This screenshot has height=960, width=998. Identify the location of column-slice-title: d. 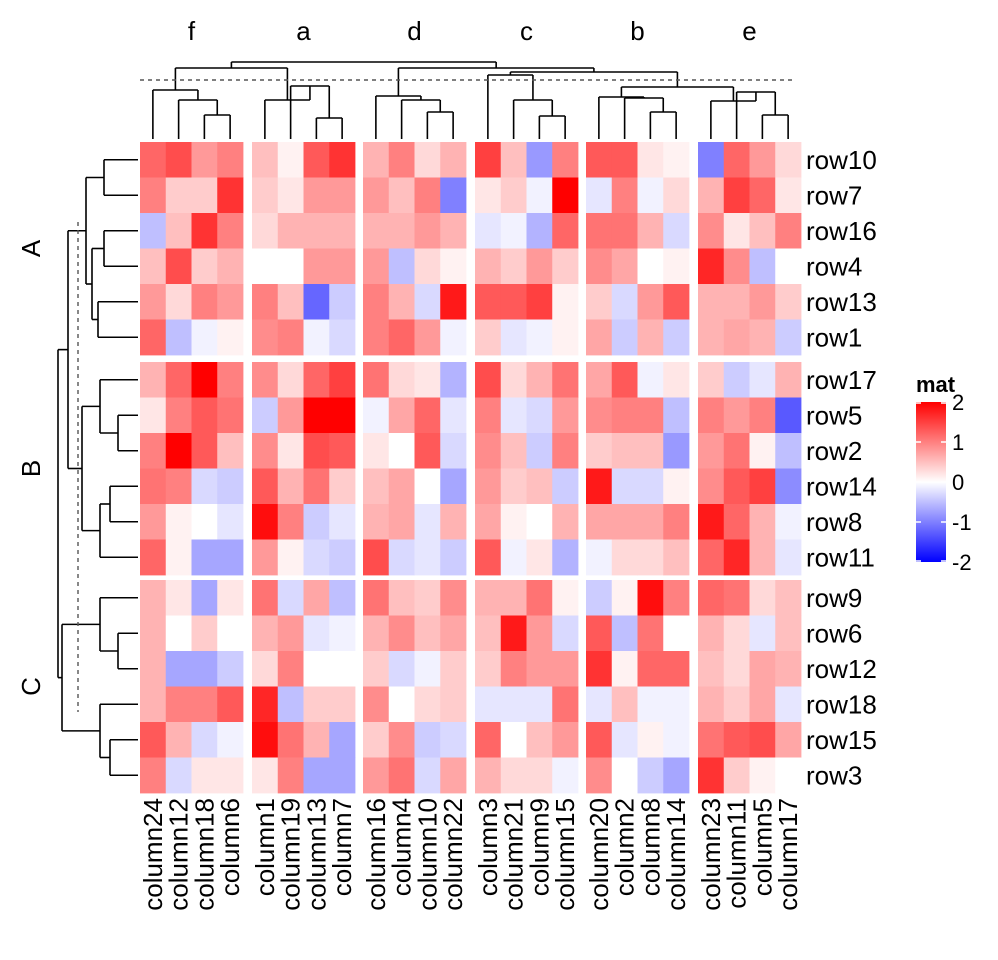
(414, 31).